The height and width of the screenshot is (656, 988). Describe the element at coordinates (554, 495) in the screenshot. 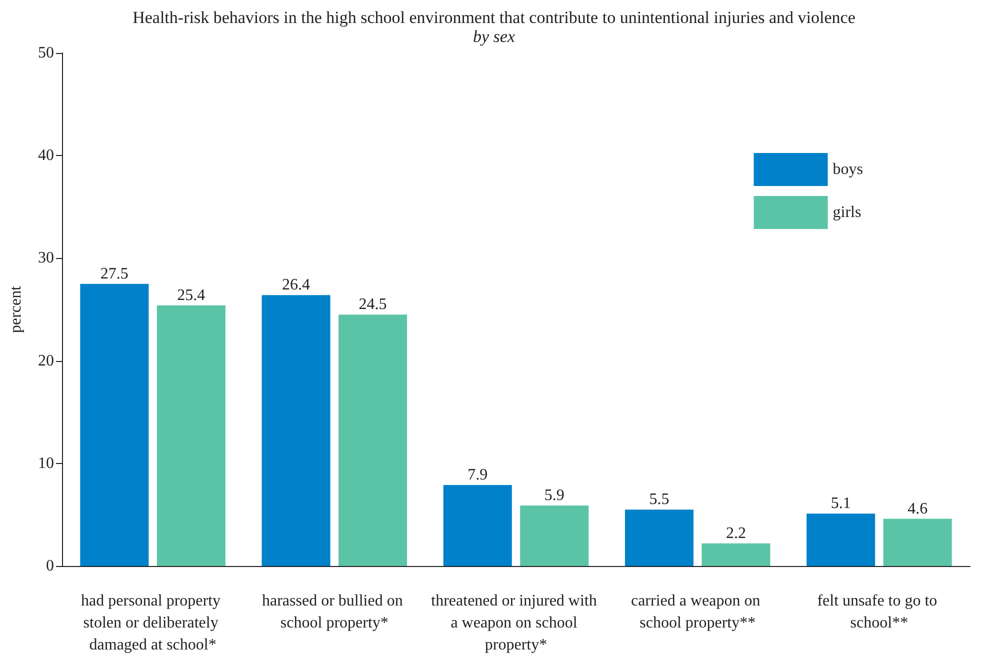

I see `data-label: 5.9` at that location.